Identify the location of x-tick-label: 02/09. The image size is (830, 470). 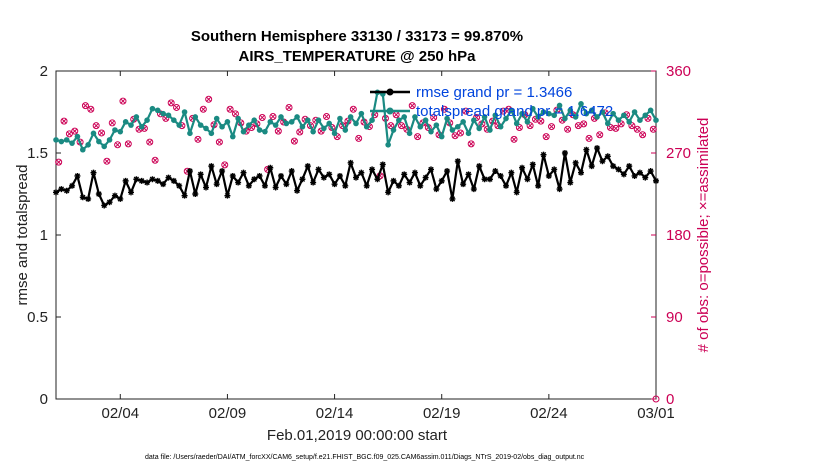
(228, 413).